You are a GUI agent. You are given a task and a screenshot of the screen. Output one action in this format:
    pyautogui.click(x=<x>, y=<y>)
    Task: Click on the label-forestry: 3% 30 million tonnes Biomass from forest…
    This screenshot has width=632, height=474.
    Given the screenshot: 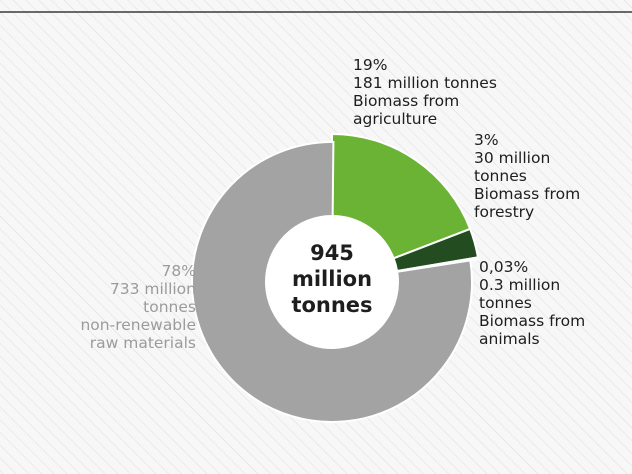 What is the action you would take?
    pyautogui.click(x=527, y=176)
    